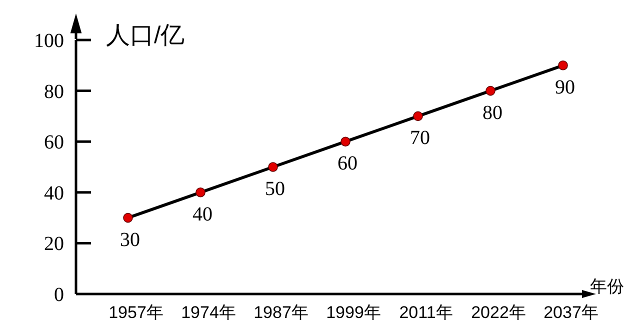 This screenshot has width=644, height=327. I want to click on y-tick-label: 0, so click(59, 295).